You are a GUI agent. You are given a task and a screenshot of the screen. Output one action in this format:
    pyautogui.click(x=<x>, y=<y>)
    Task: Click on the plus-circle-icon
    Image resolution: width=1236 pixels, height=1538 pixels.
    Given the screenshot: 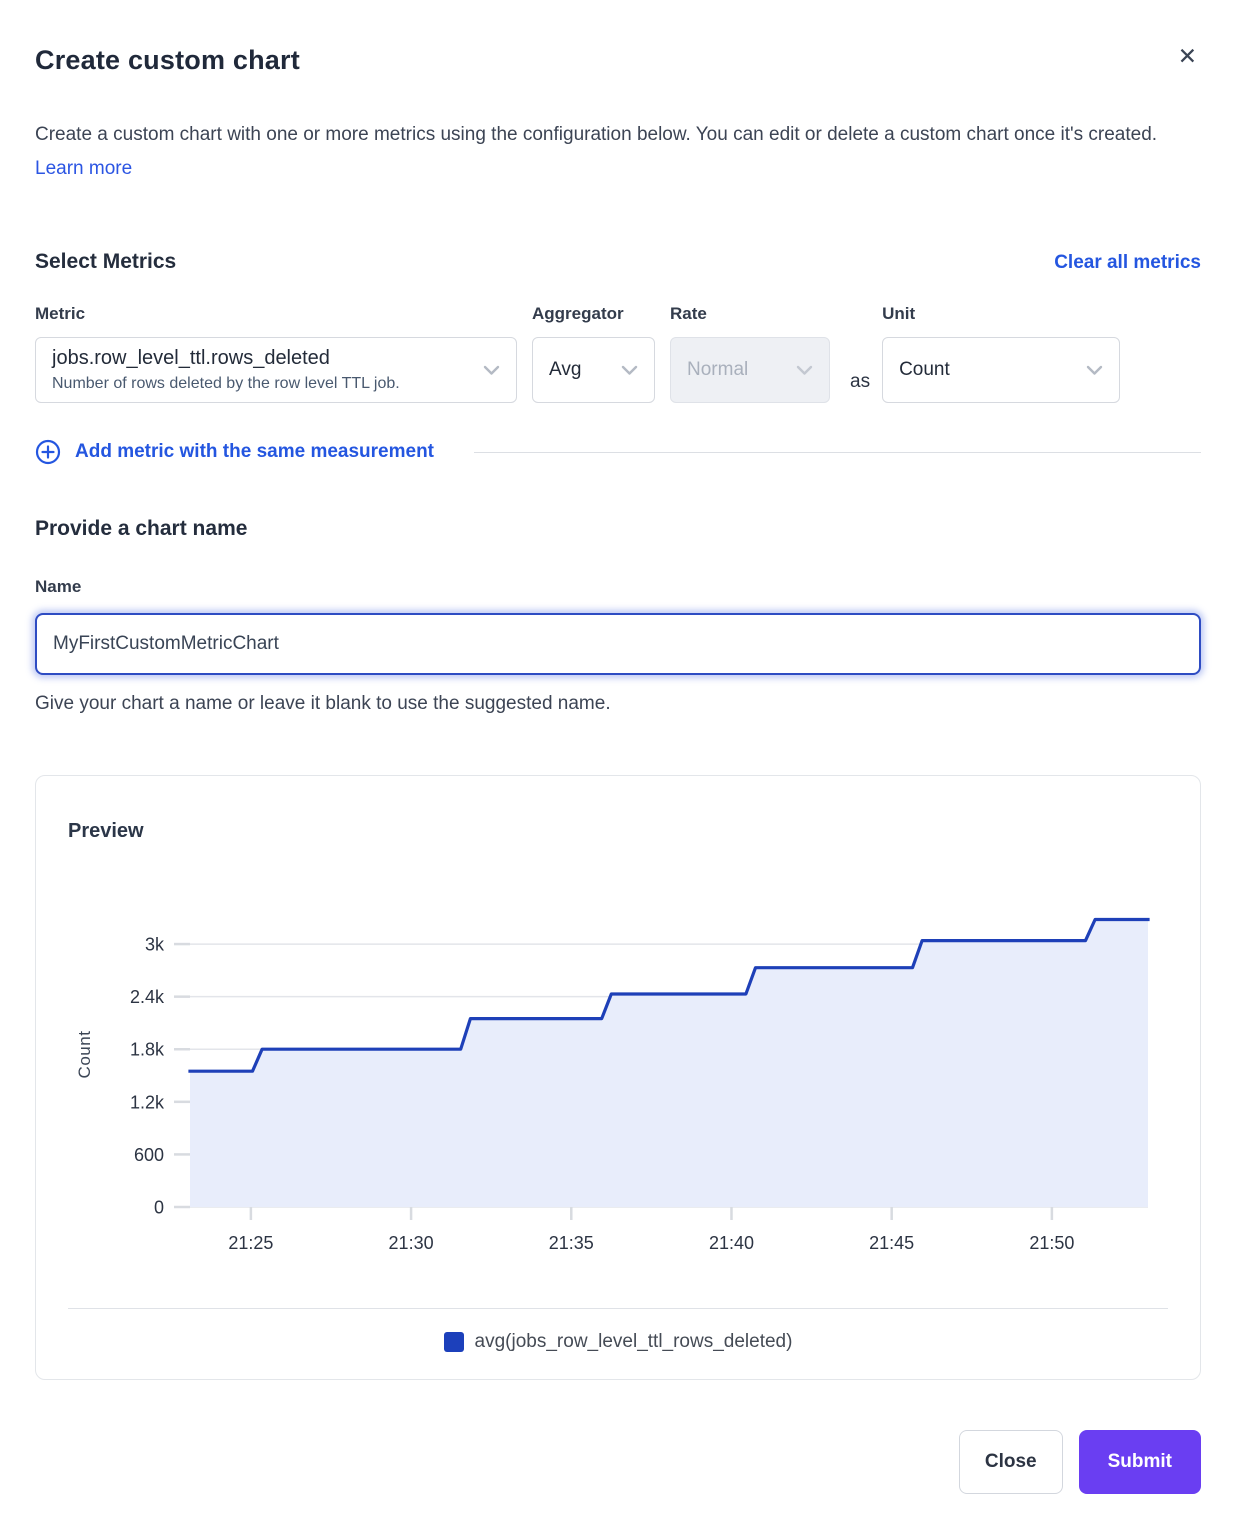 What is the action you would take?
    pyautogui.click(x=48, y=452)
    